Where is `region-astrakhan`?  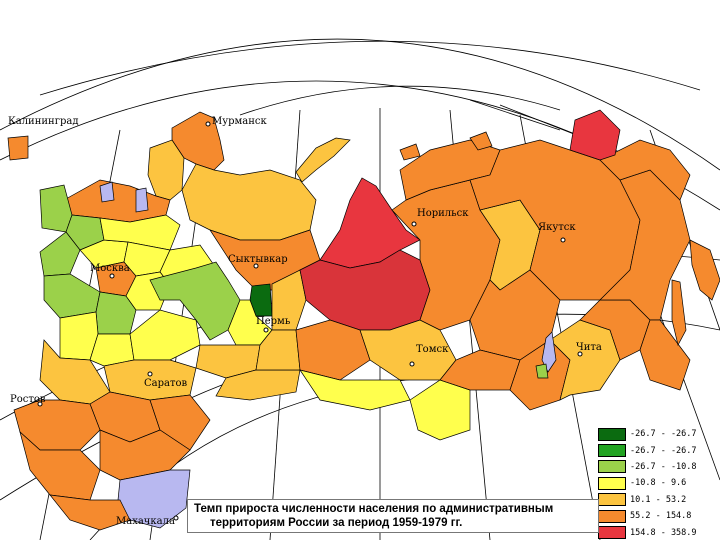
region-astrakhan is located at coordinates (180, 422).